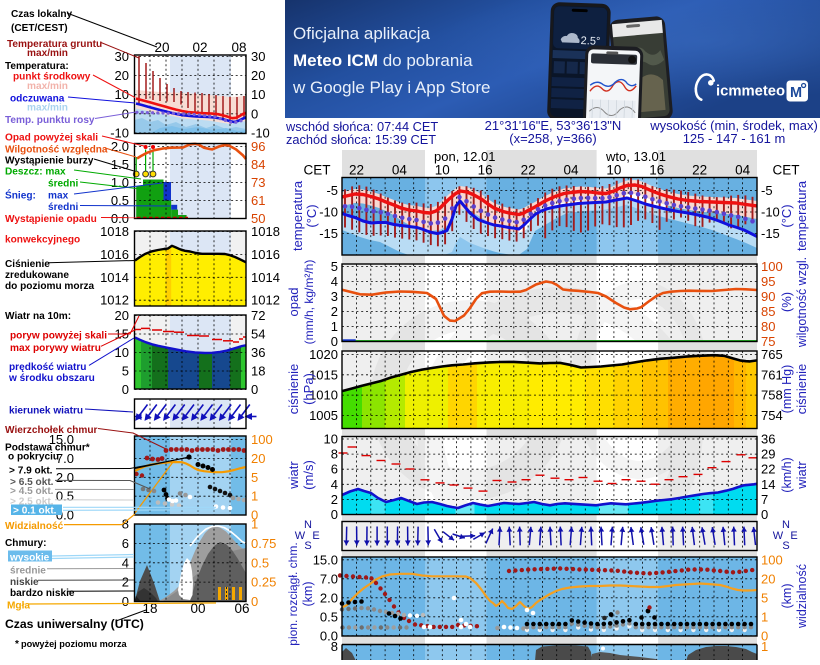 The height and width of the screenshot is (665, 820). I want to click on svg-text: Meteo ICM do pobrania, so click(383, 60).